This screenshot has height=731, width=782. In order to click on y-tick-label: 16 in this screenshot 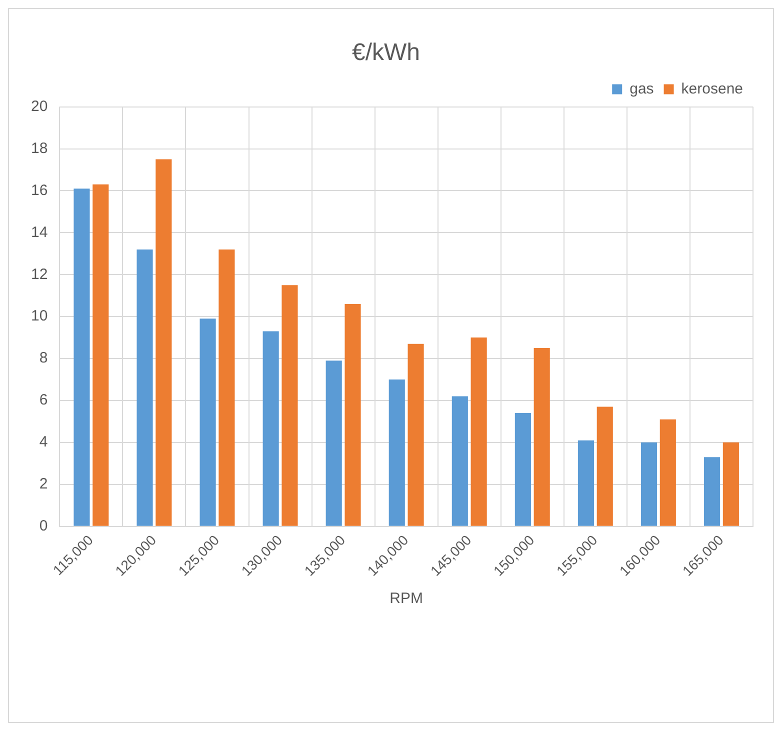, I will do `click(39, 190)`.